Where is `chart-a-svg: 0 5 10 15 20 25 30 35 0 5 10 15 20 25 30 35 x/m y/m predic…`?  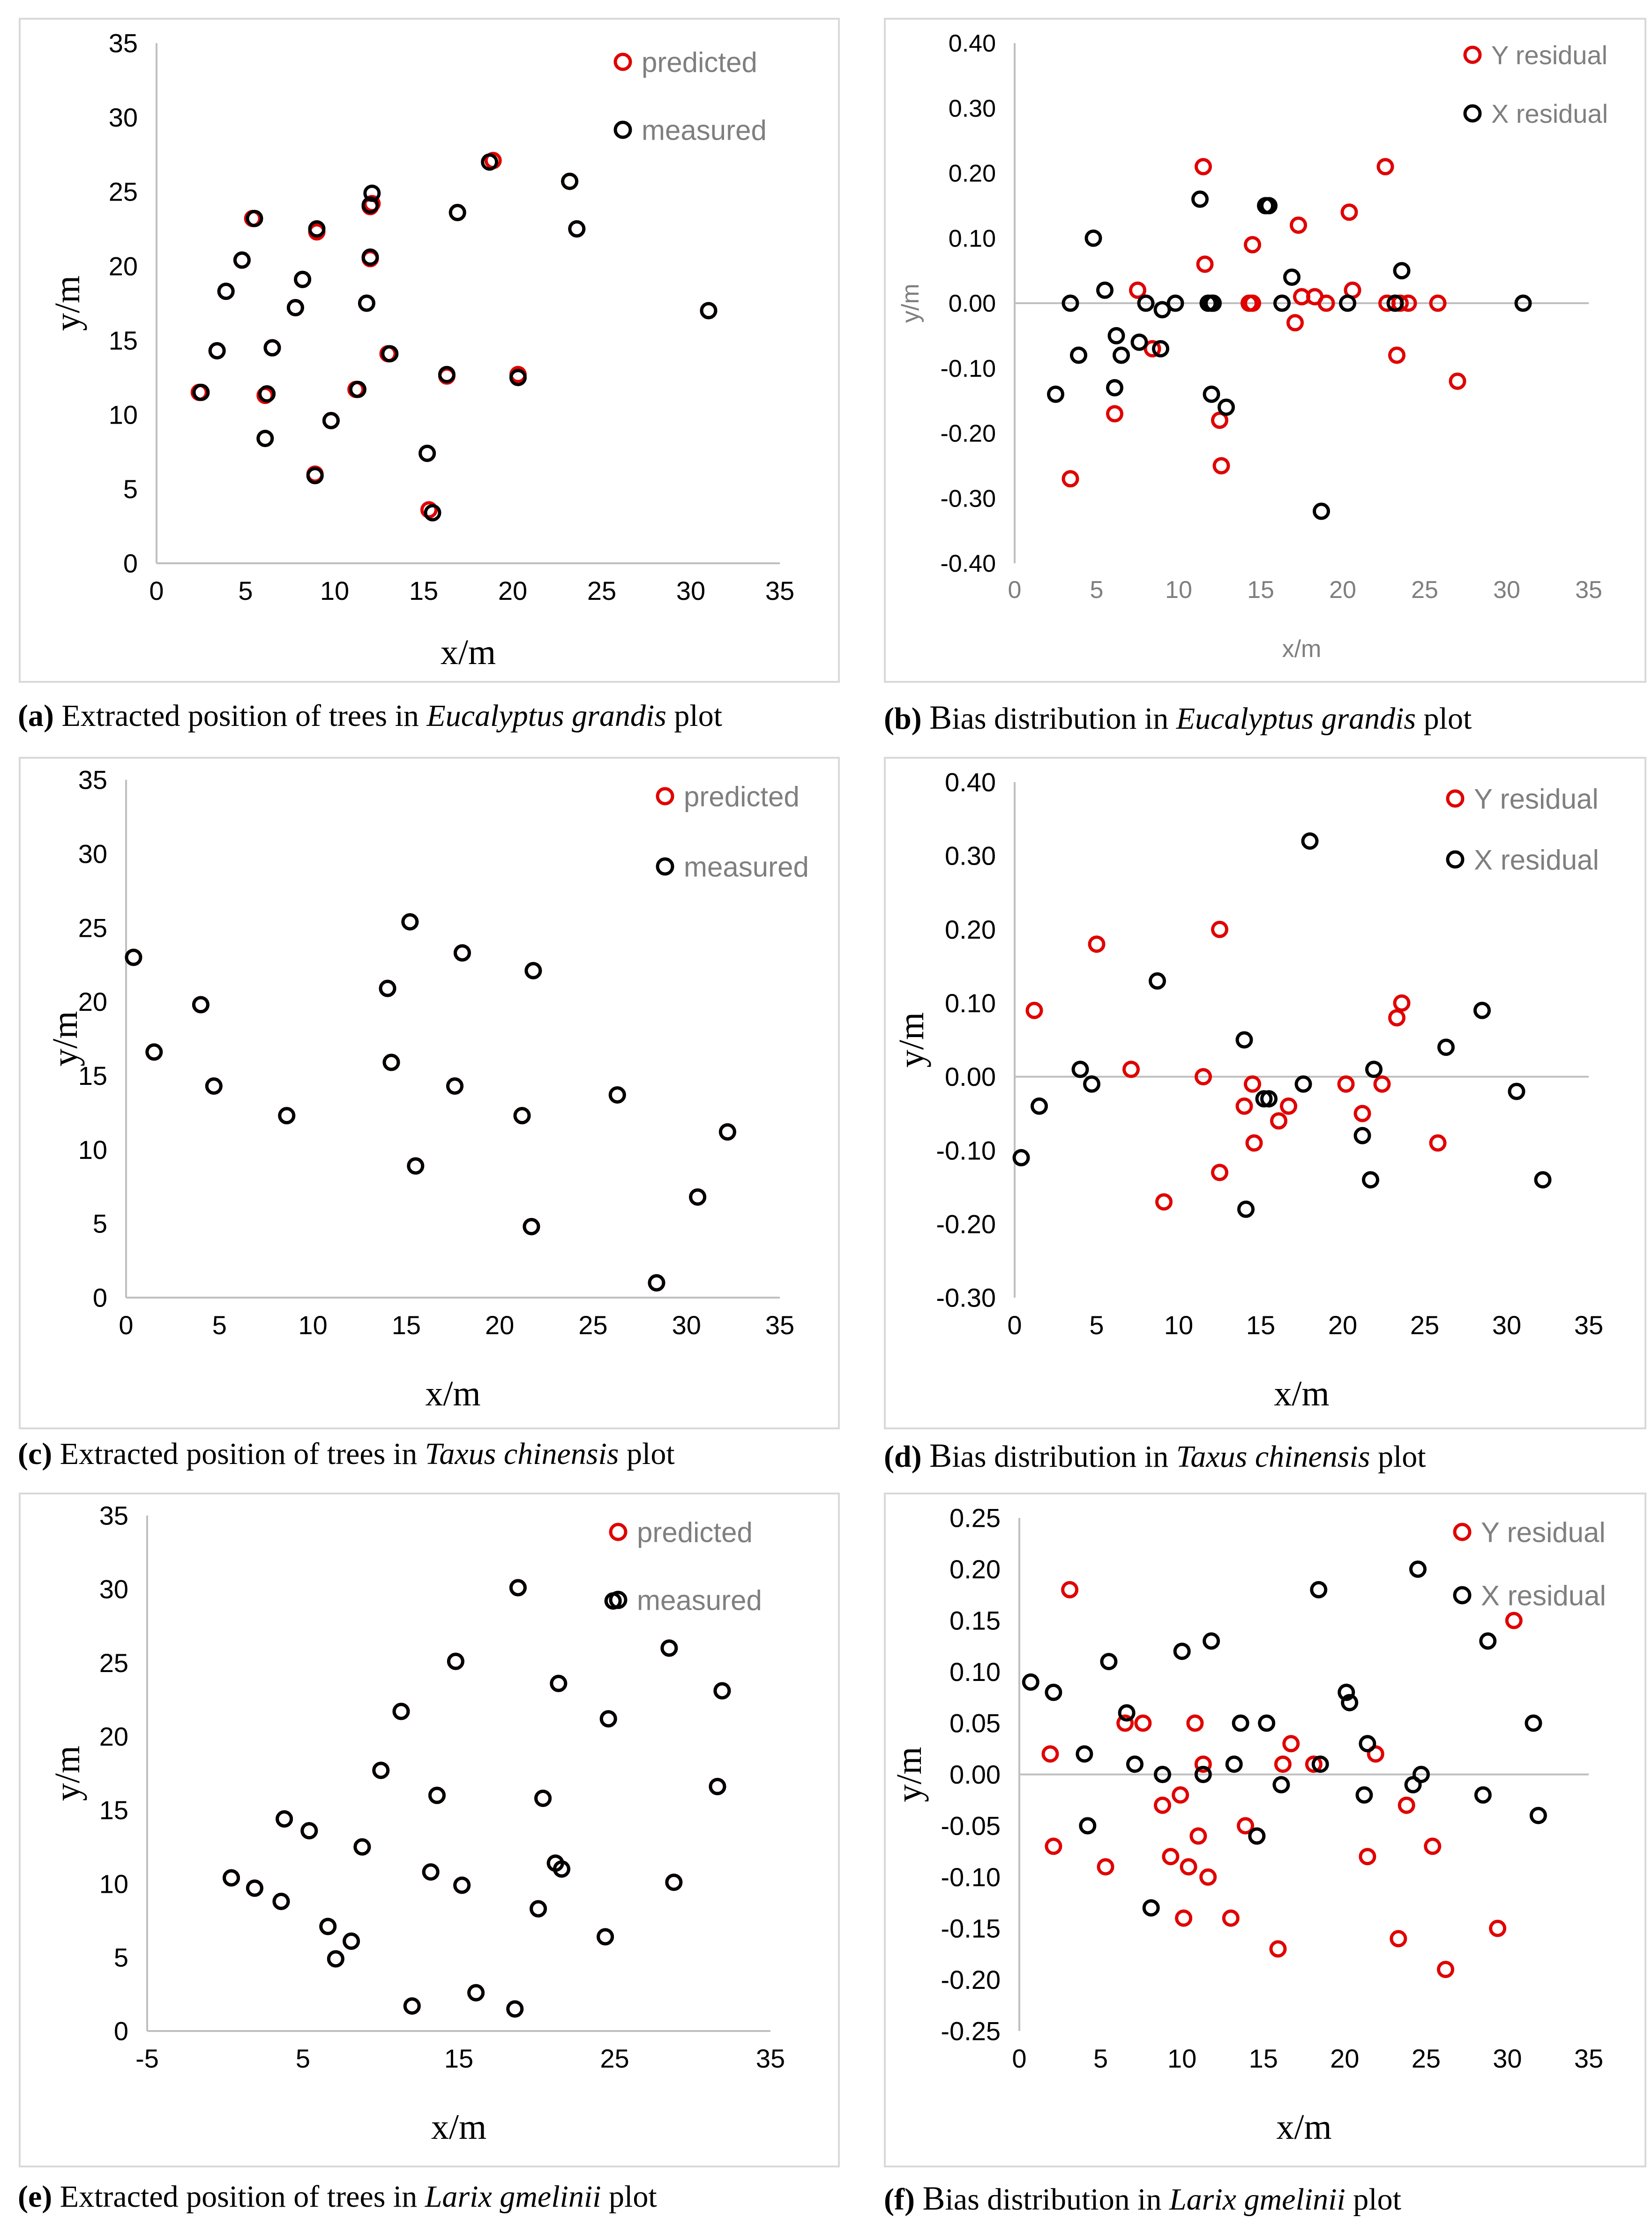 chart-a-svg: 0 5 10 15 20 25 30 35 0 5 10 15 20 25 30 35 x/m y/m predic… is located at coordinates (421, 350).